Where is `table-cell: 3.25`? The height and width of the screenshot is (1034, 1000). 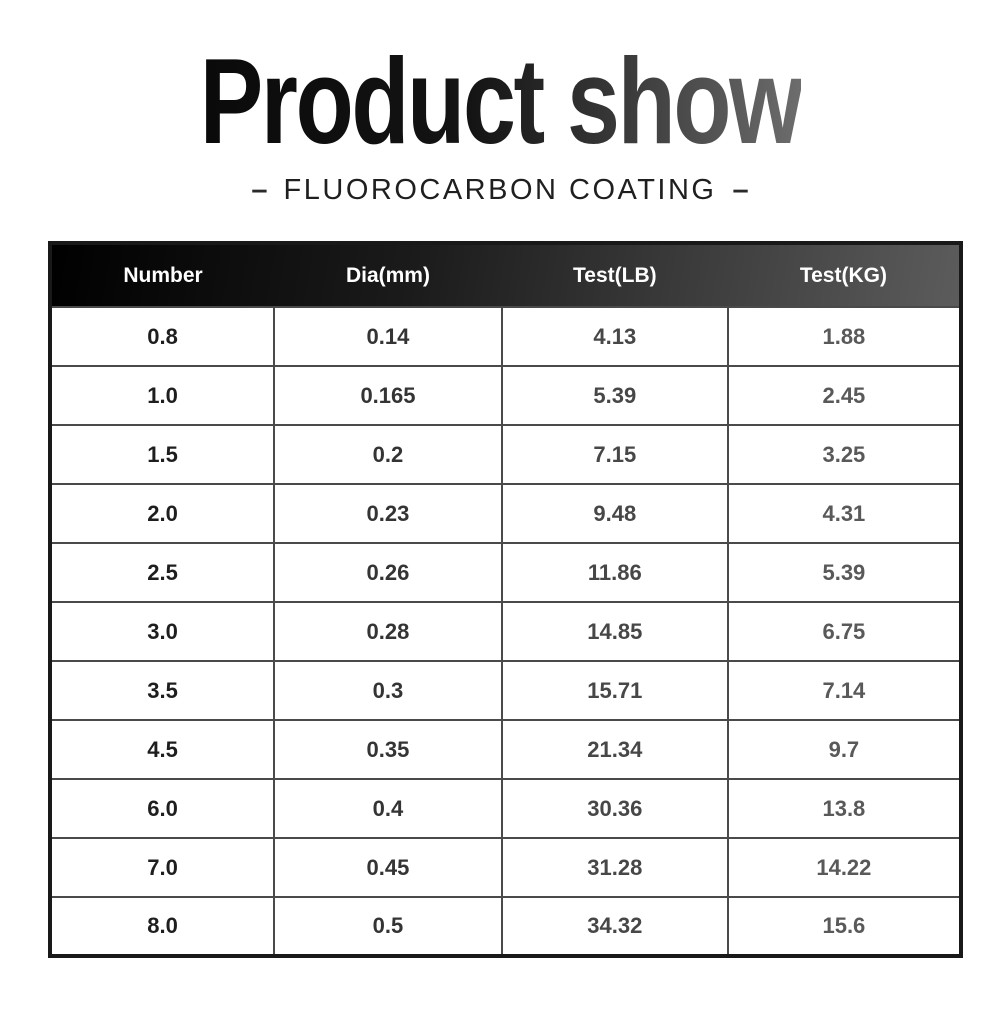 table-cell: 3.25 is located at coordinates (844, 454).